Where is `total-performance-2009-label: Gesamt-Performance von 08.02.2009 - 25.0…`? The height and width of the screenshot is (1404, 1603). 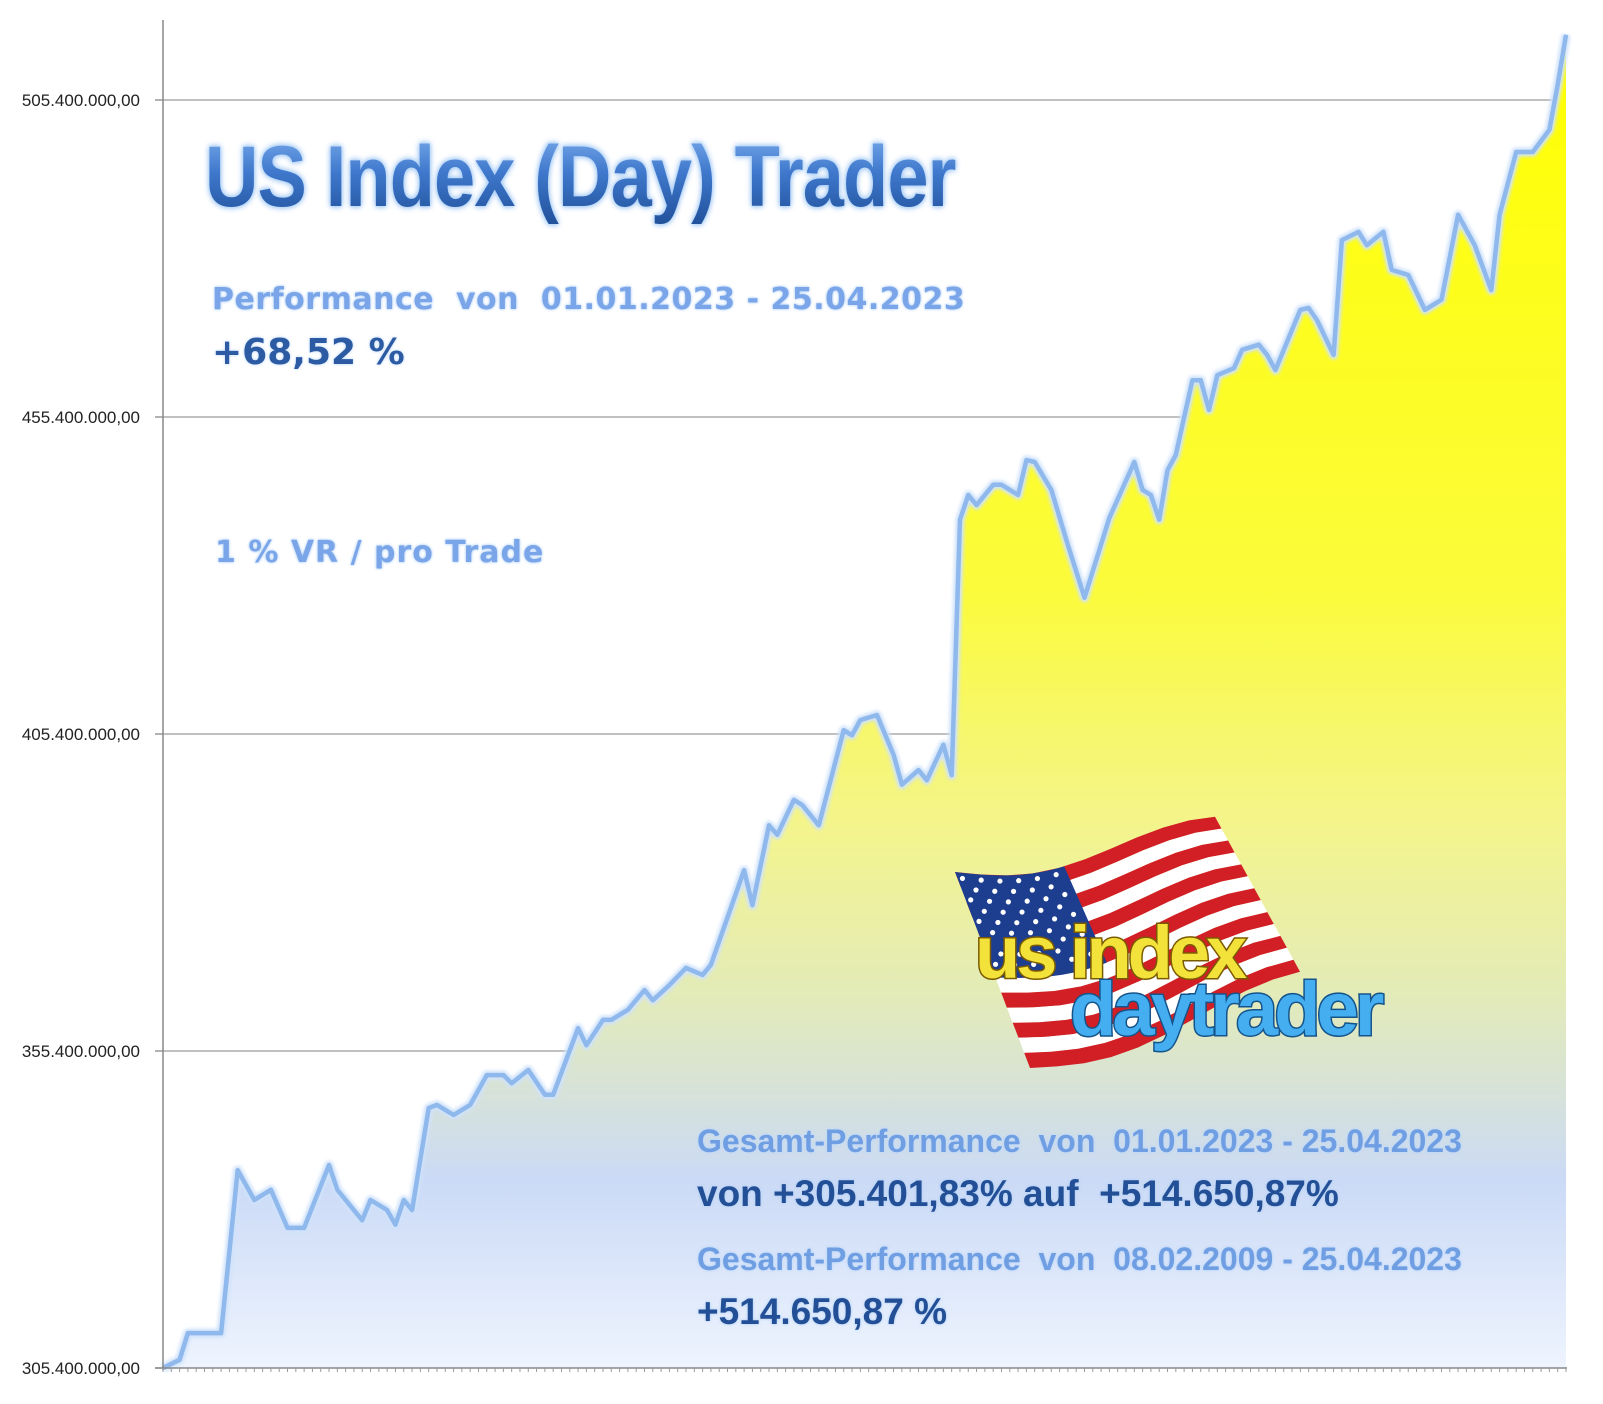 total-performance-2009-label: Gesamt-Performance von 08.02.2009 - 25.0… is located at coordinates (1079, 1259).